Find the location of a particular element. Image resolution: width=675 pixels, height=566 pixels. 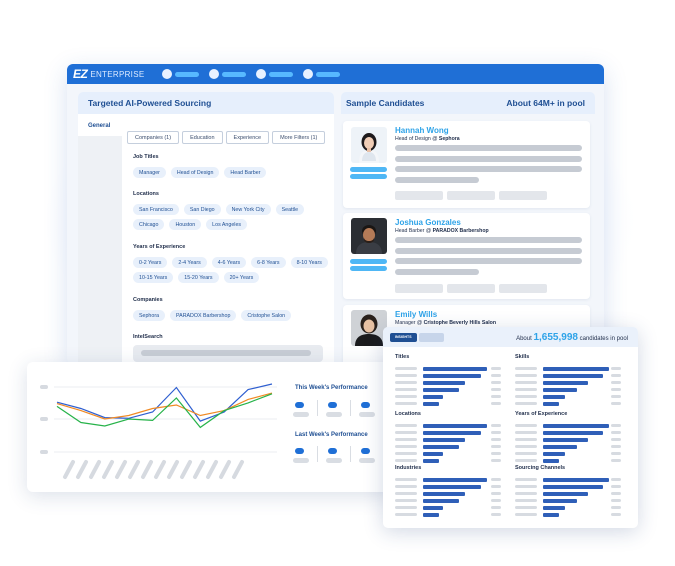

chip: Houston is located at coordinates (185, 224).